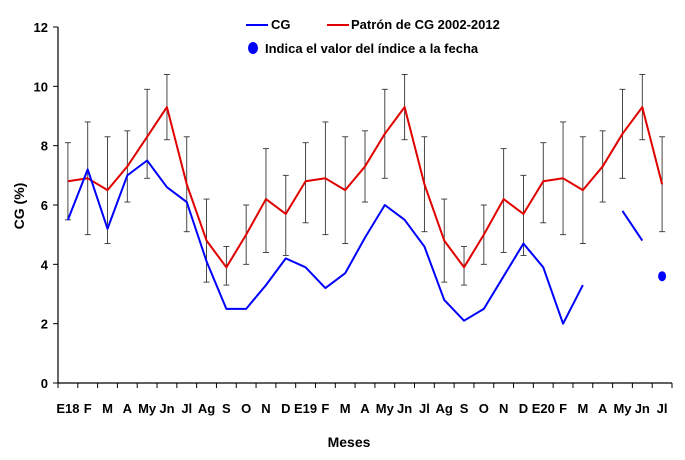 The width and height of the screenshot is (685, 460). What do you see at coordinates (19, 206) in the screenshot?
I see `y-axis-title: CG (%)` at bounding box center [19, 206].